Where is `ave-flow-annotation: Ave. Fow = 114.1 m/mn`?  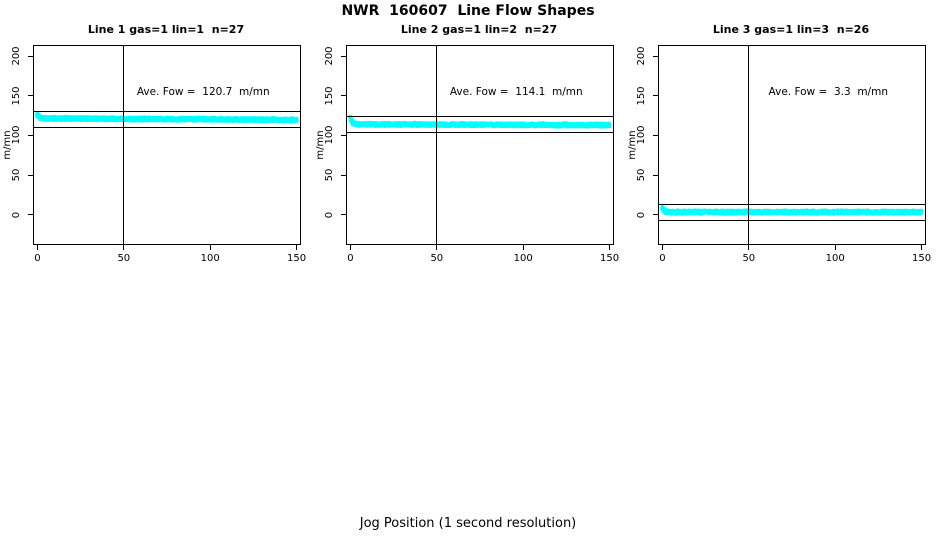 ave-flow-annotation: Ave. Fow = 114.1 m/mn is located at coordinates (516, 91).